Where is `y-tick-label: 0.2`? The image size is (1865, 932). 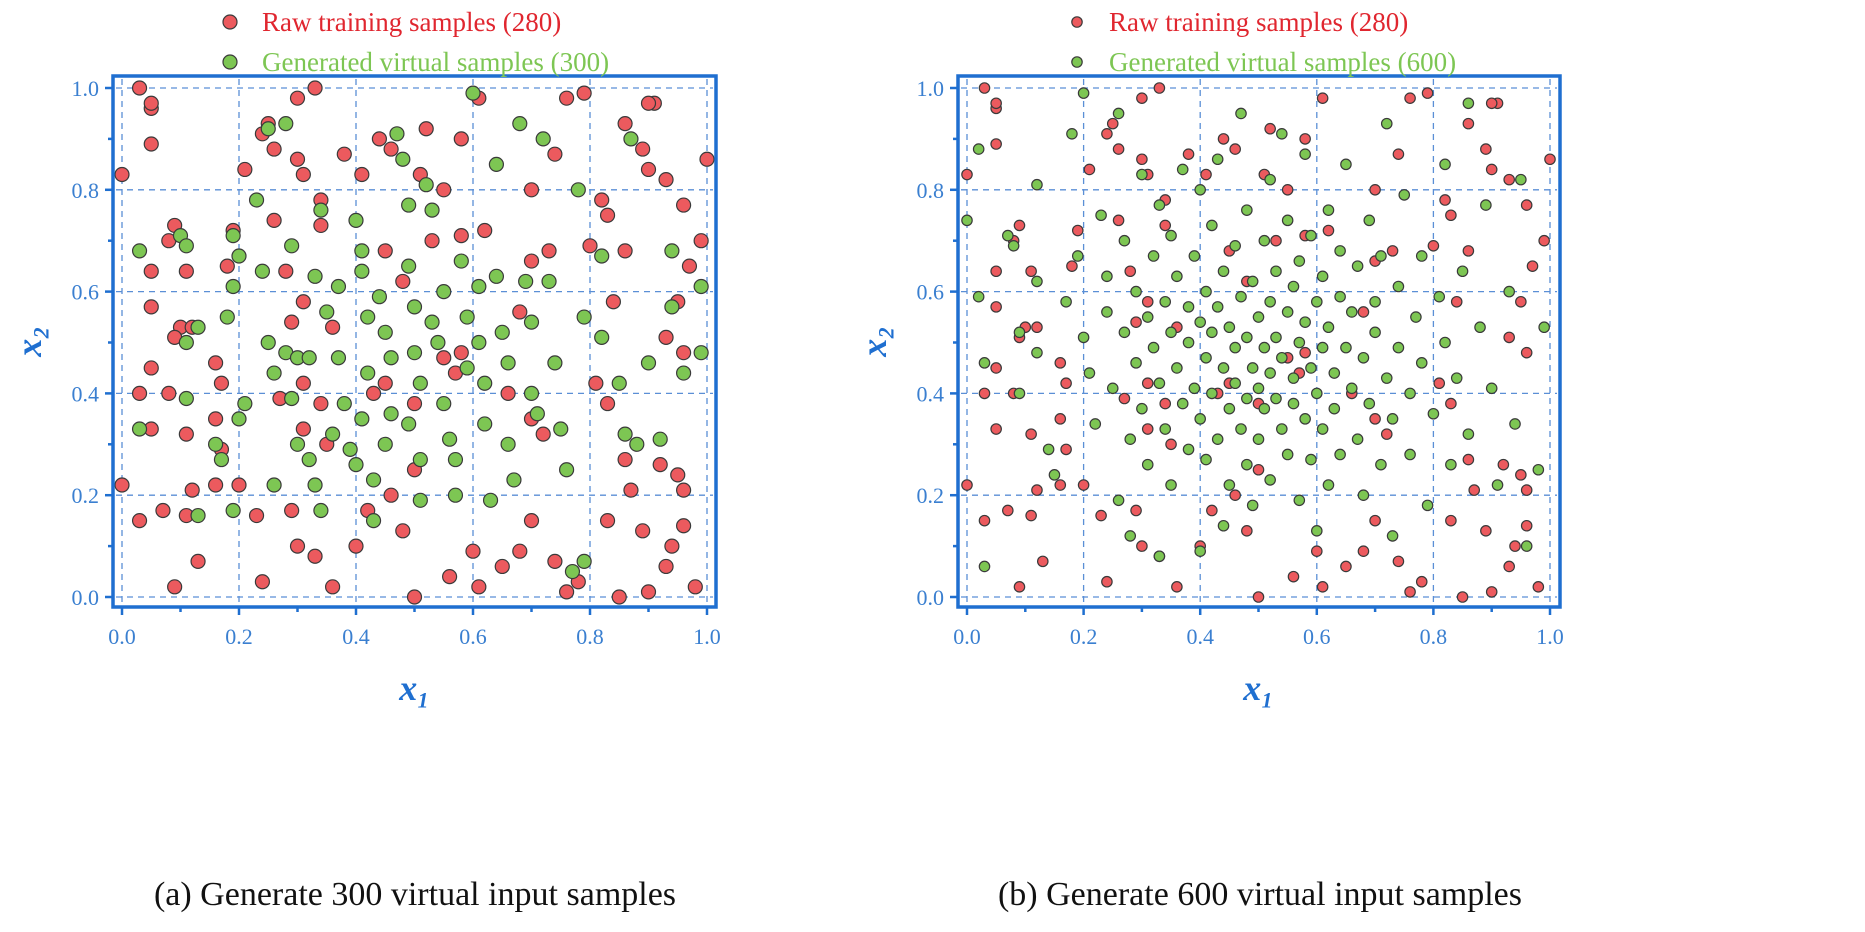 y-tick-label: 0.2 is located at coordinates (931, 495).